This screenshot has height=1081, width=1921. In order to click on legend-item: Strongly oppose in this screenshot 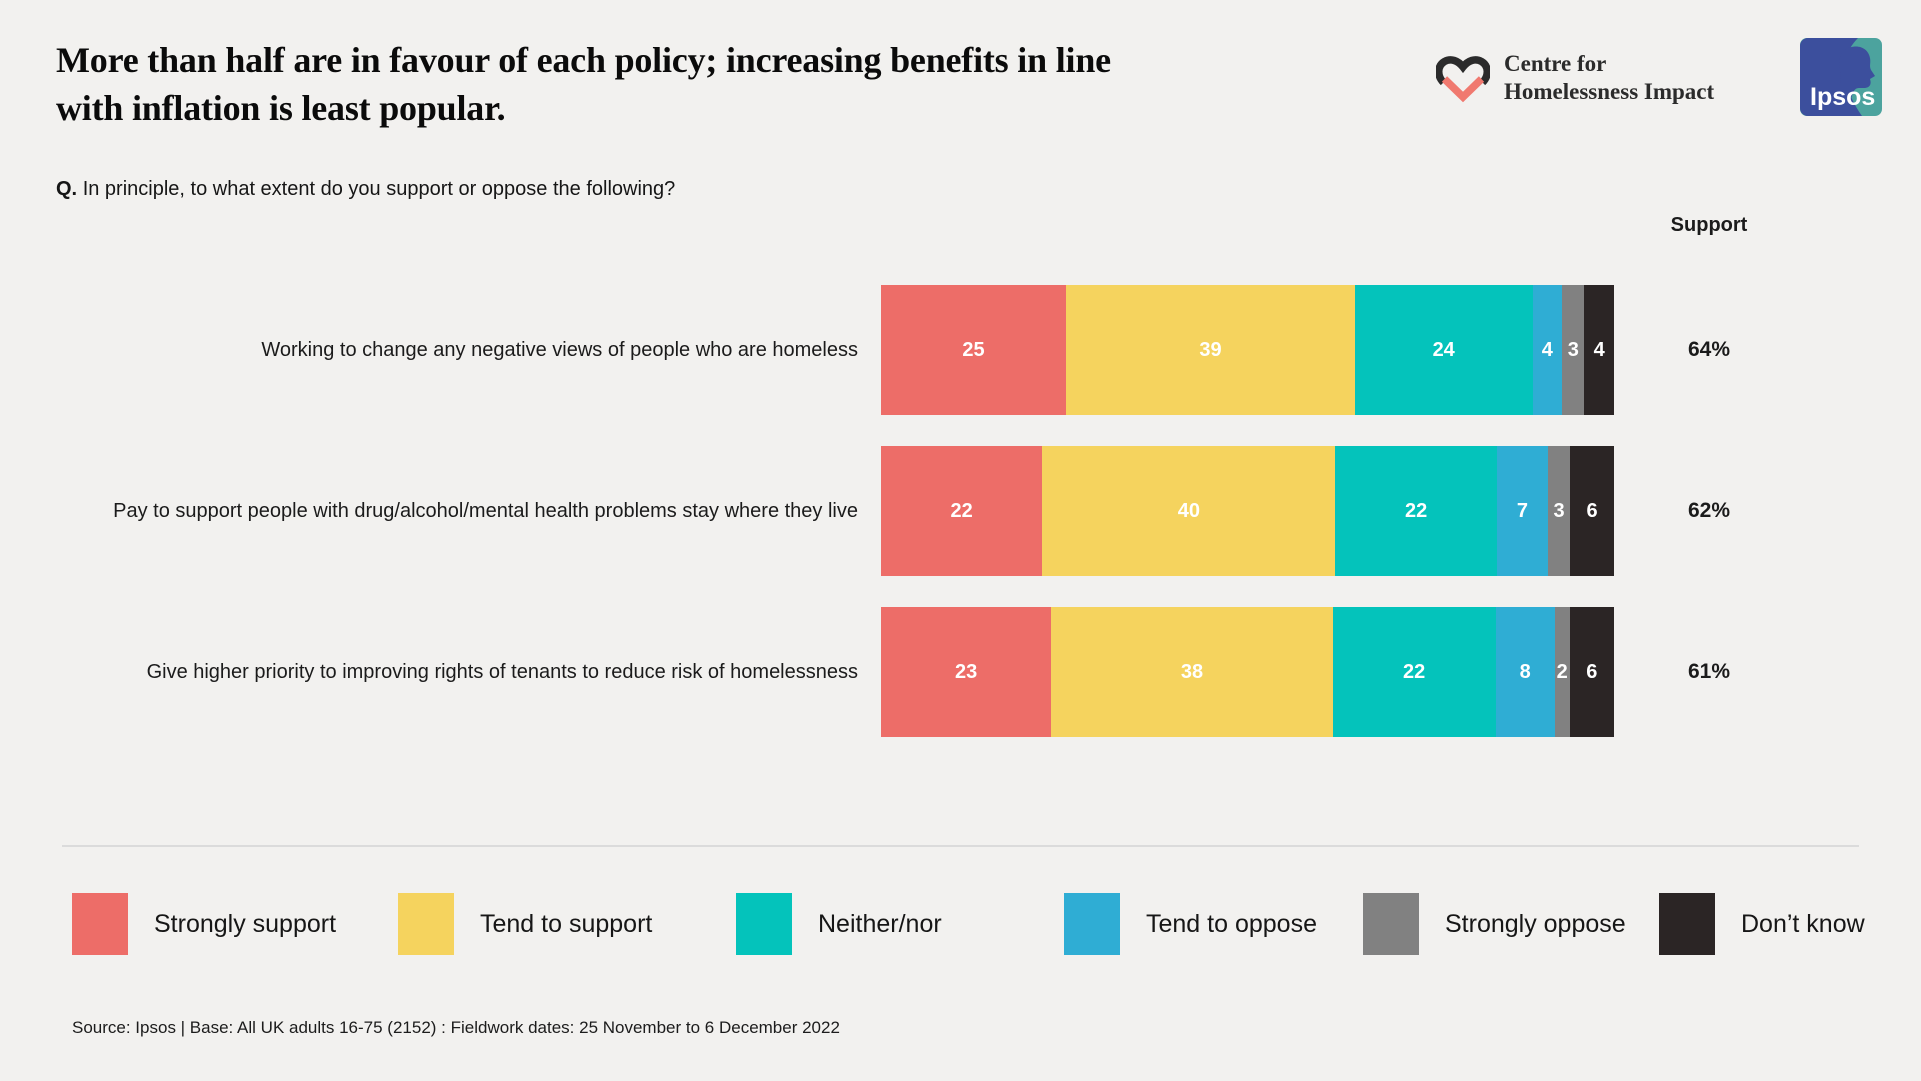, I will do `click(1494, 924)`.